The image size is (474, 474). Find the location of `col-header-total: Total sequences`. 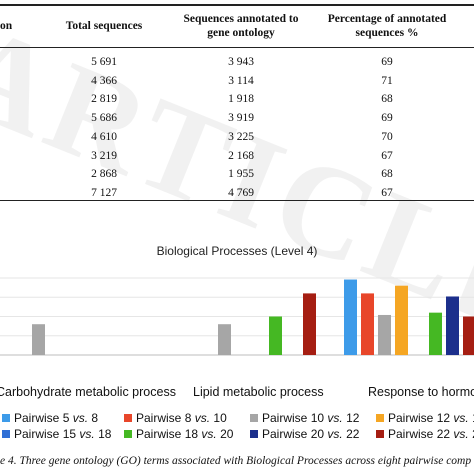

col-header-total: Total sequences is located at coordinates (104, 26).